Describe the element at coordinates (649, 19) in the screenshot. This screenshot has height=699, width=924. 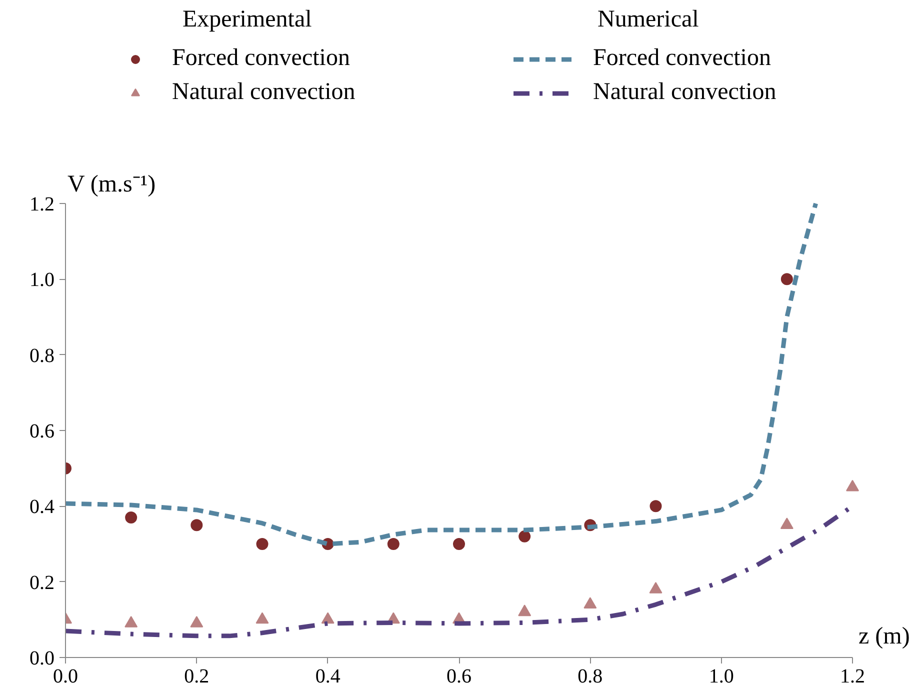
I see `text: Numerical` at that location.